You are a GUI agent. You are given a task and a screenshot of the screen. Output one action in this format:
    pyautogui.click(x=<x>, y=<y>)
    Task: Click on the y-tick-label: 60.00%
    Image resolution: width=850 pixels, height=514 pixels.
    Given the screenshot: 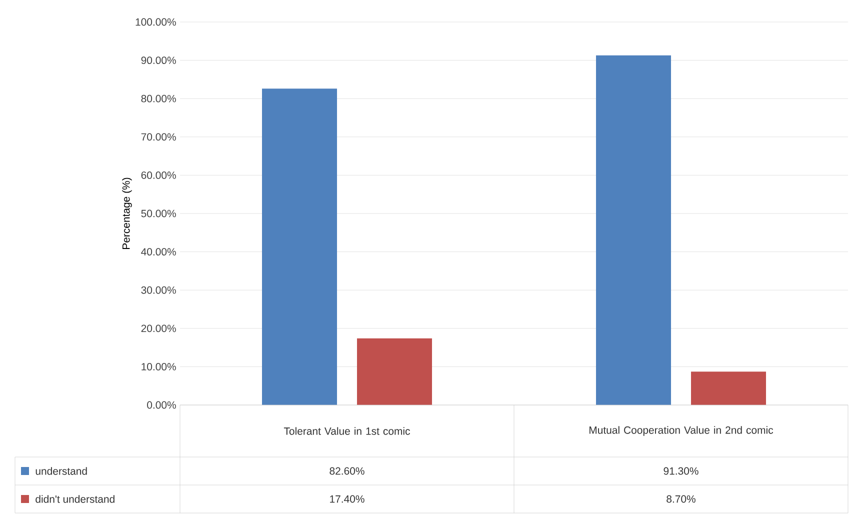 What is the action you would take?
    pyautogui.click(x=158, y=175)
    